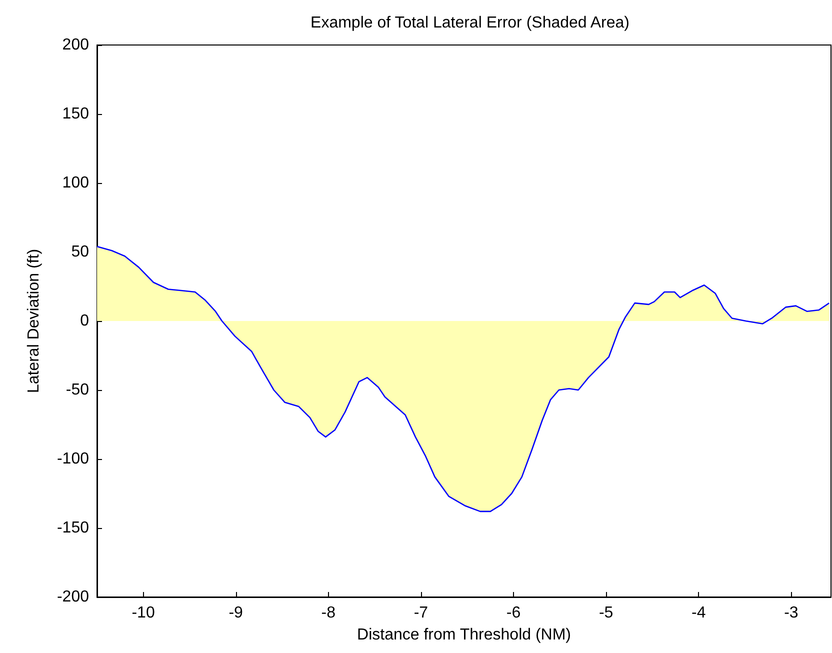 This screenshot has height=653, width=832. I want to click on y-axis-title: Lateral Deviation (ft), so click(34, 321).